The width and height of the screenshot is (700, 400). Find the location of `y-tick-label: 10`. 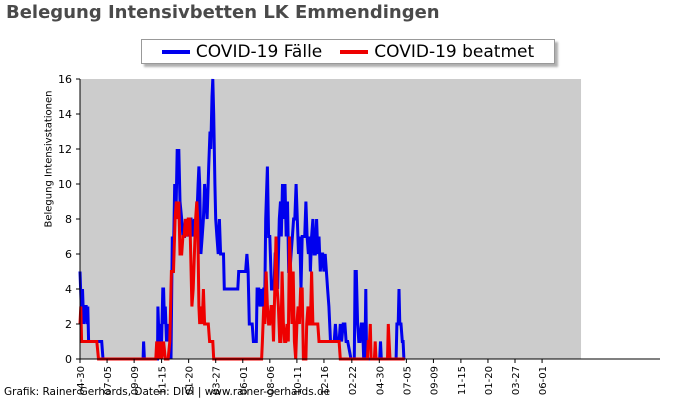

y-tick-label: 10 is located at coordinates (65, 184).